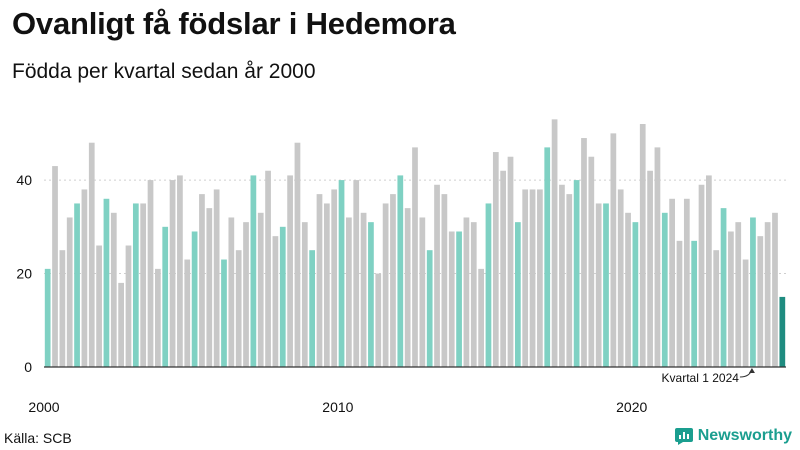 The height and width of the screenshot is (450, 800). What do you see at coordinates (683, 436) in the screenshot?
I see `newsworthy-logo-icon` at bounding box center [683, 436].